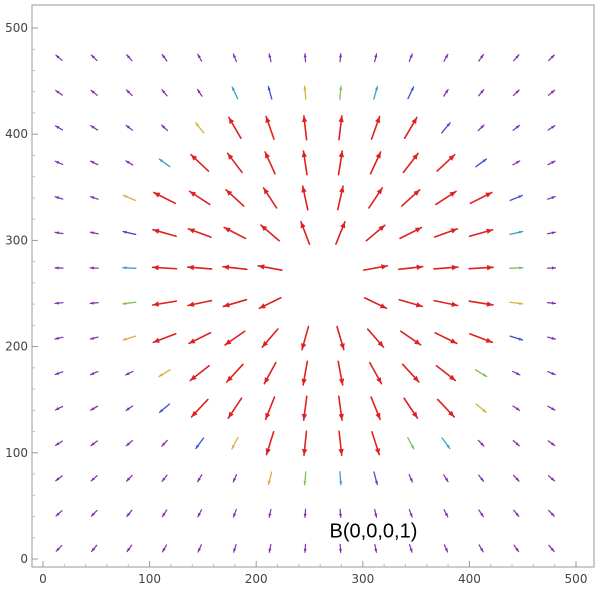 The width and height of the screenshot is (600, 591). What do you see at coordinates (16, 134) in the screenshot?
I see `y-tick-label: 400` at bounding box center [16, 134].